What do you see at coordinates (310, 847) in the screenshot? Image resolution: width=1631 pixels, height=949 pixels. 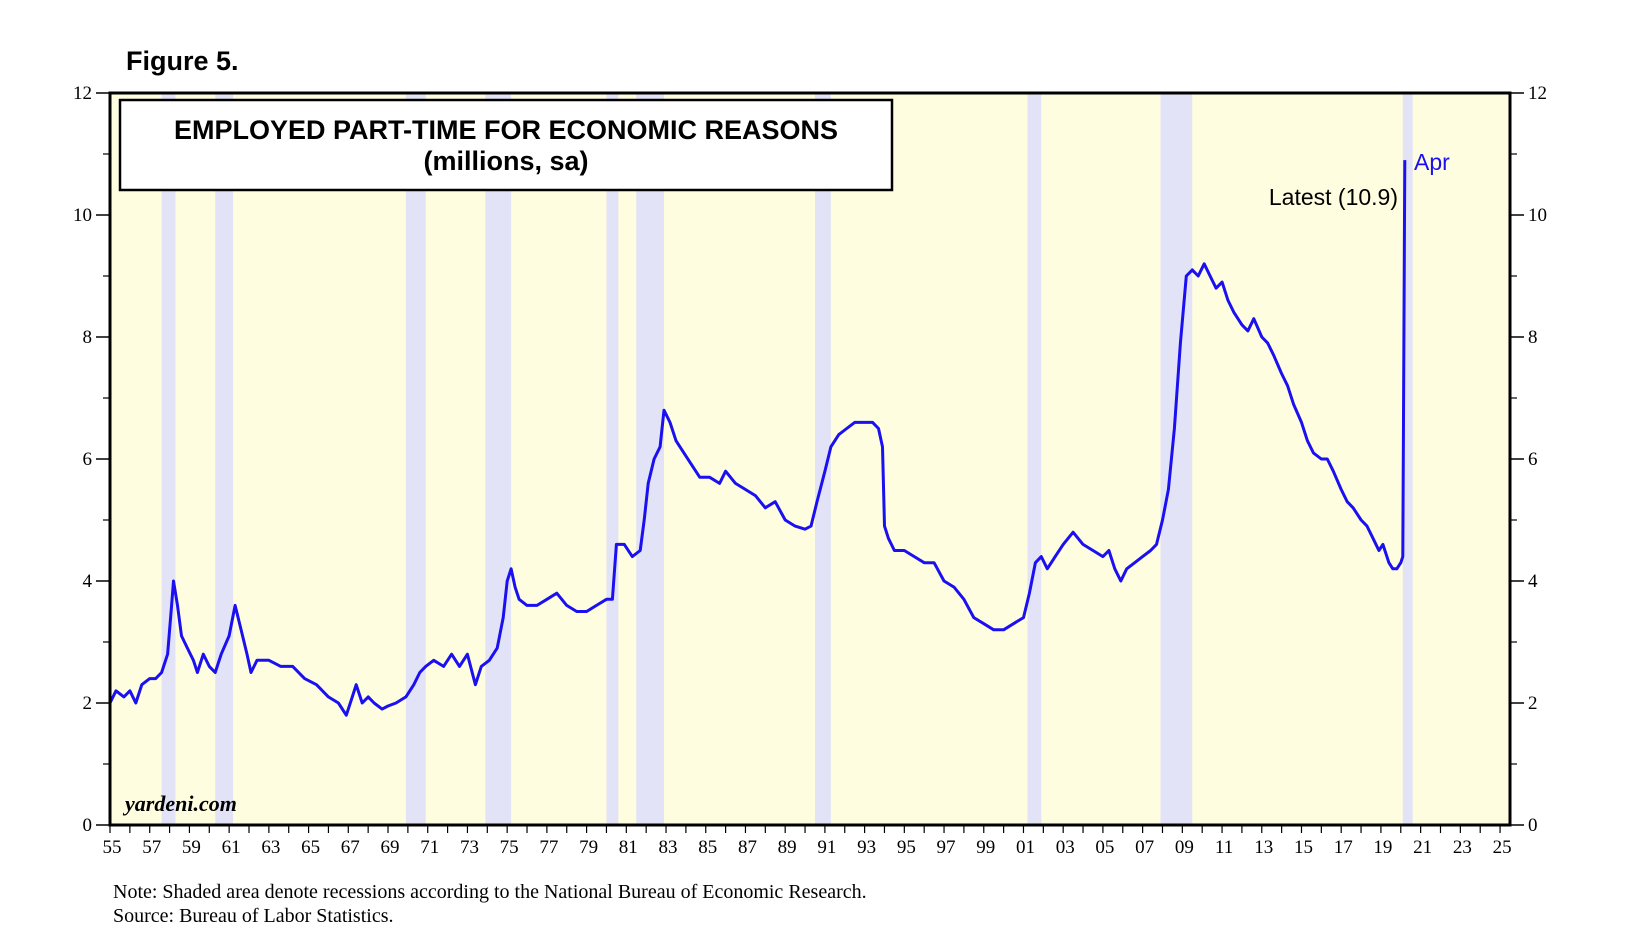 I see `x-tick-label: 65` at bounding box center [310, 847].